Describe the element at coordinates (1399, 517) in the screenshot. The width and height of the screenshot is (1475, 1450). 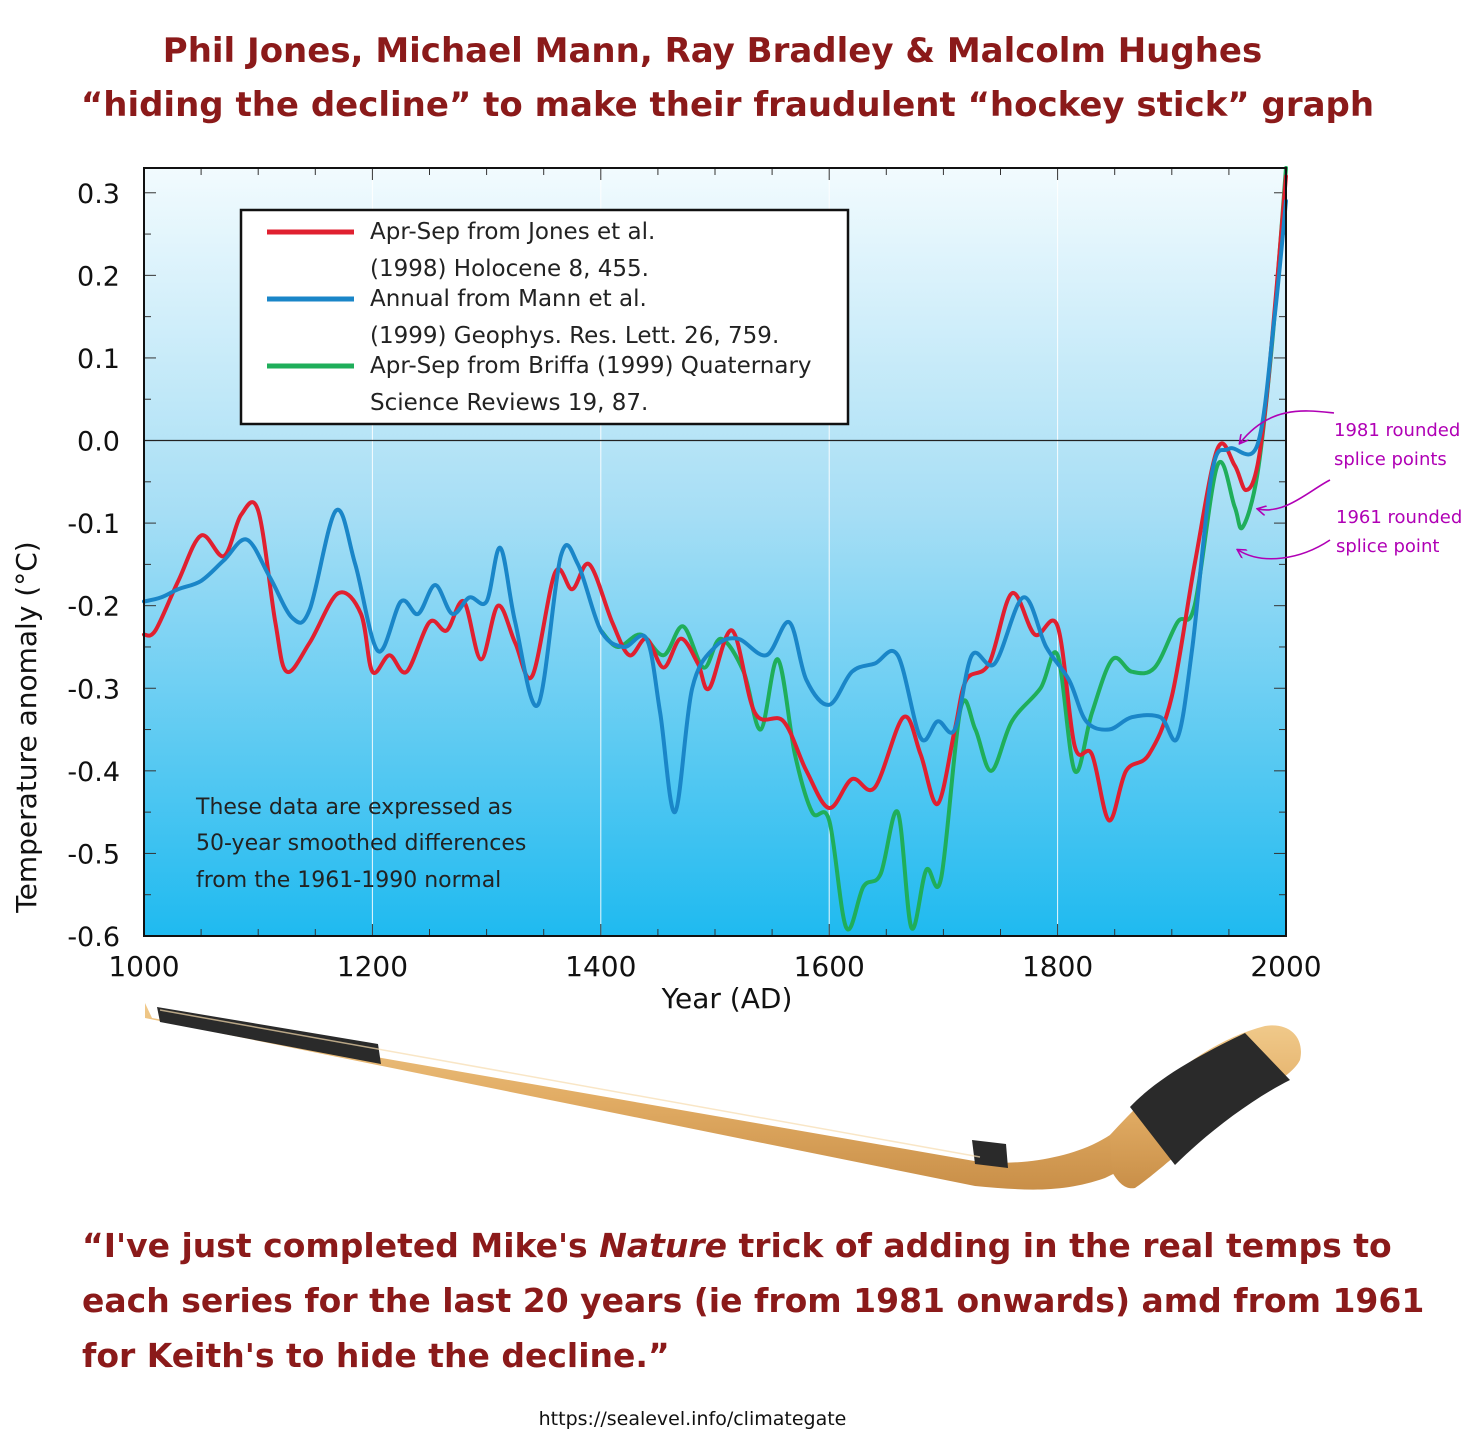
I see `annotation-1961-line1: 1961 rounded` at that location.